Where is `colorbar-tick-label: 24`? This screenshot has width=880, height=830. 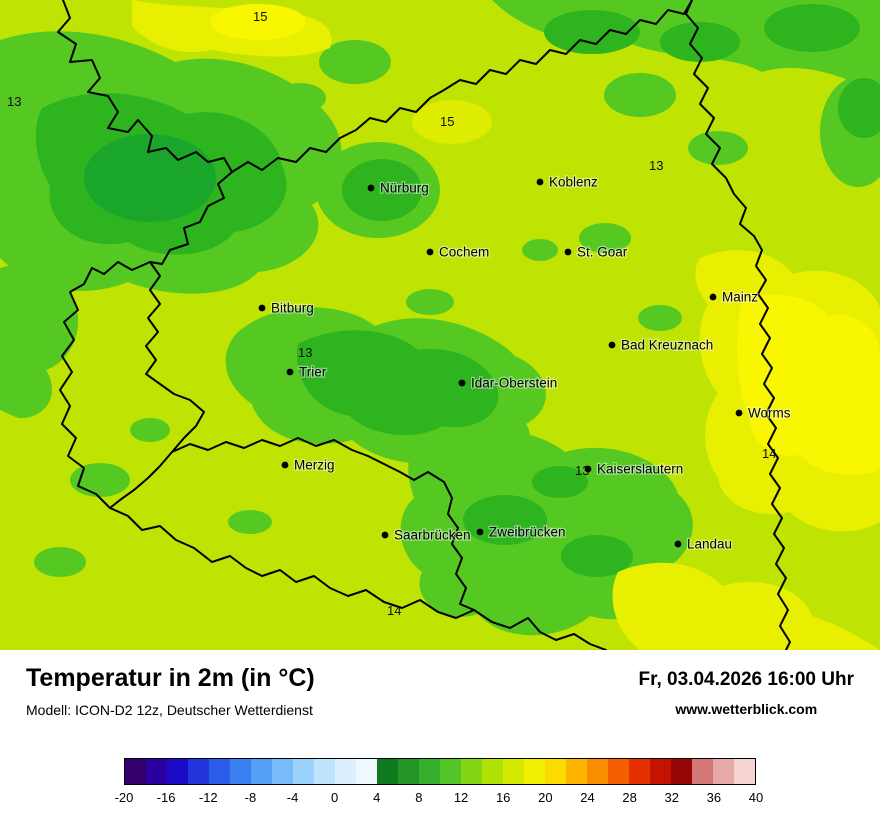
colorbar-tick-label: 24 is located at coordinates (587, 797).